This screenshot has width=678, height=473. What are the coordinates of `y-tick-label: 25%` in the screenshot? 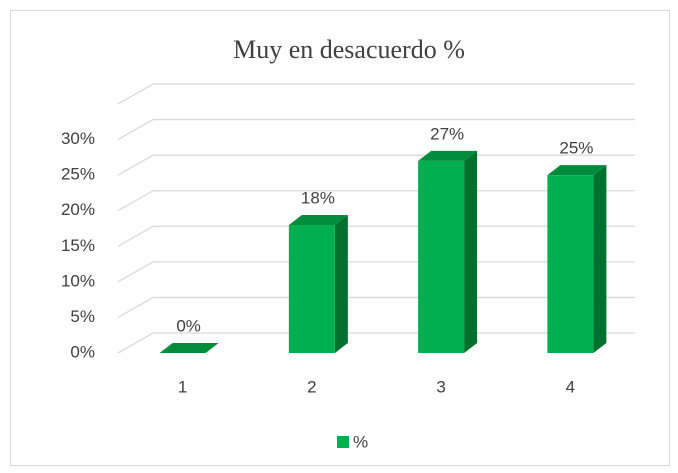 It's located at (78, 174).